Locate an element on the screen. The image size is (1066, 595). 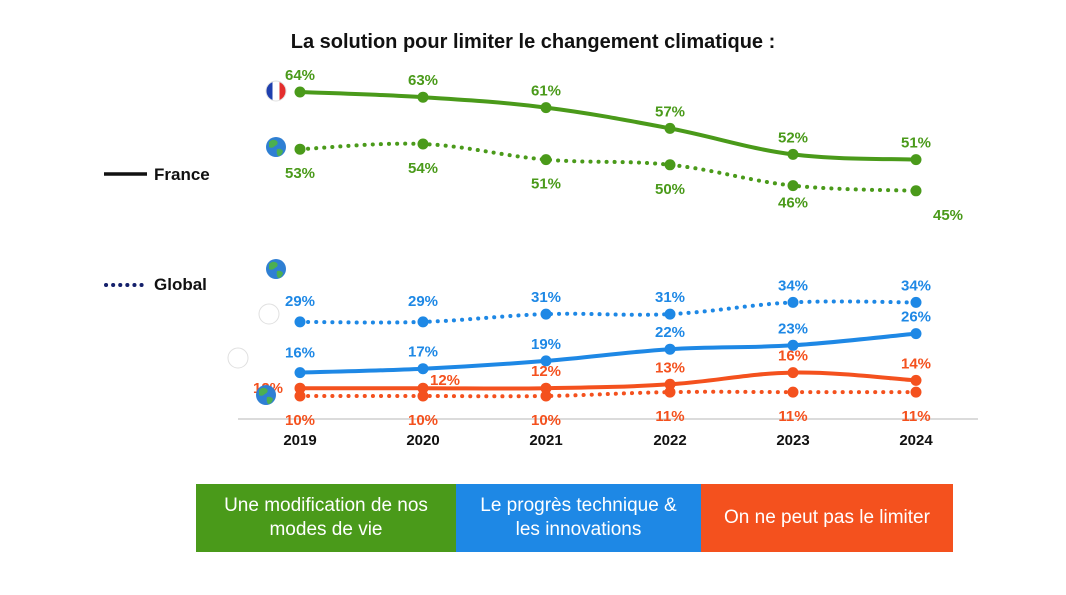
x-tick-label: 2022 is located at coordinates (669, 440).